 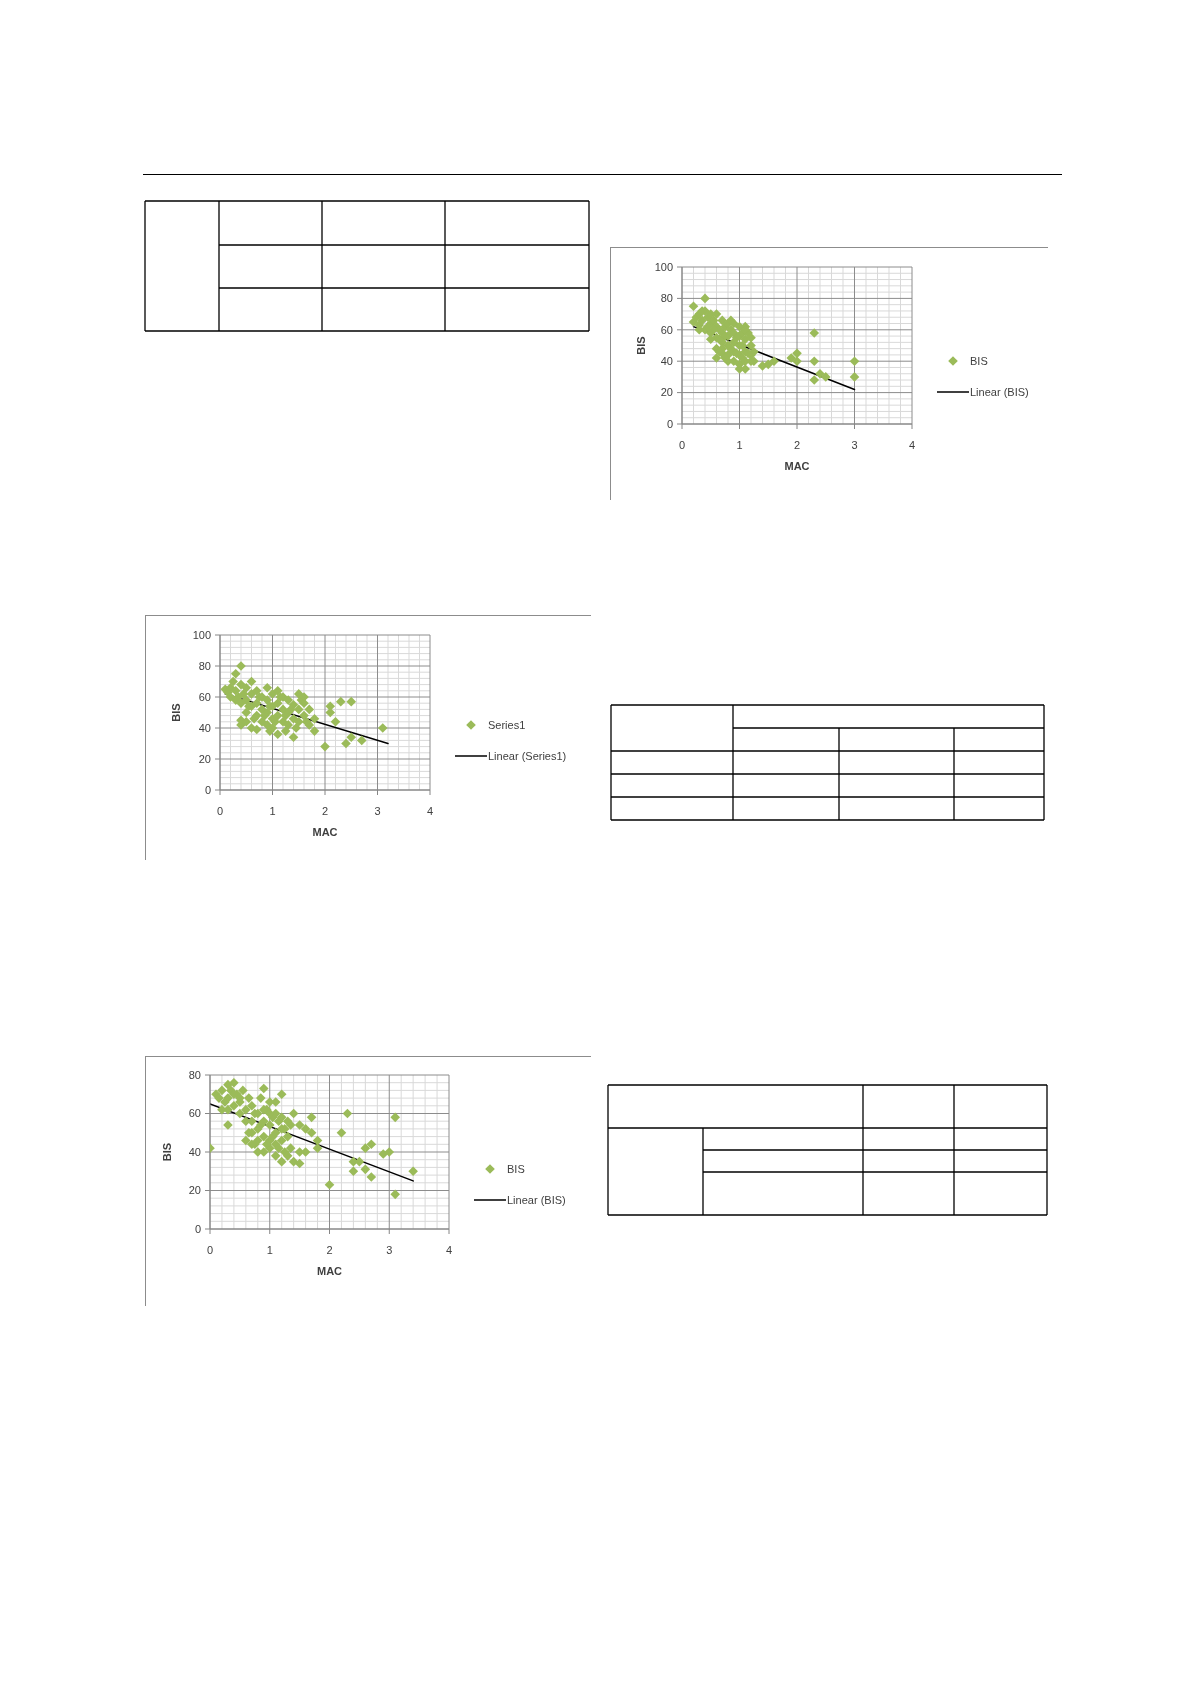 I want to click on legend-label: Linear (Series1), so click(x=527, y=756).